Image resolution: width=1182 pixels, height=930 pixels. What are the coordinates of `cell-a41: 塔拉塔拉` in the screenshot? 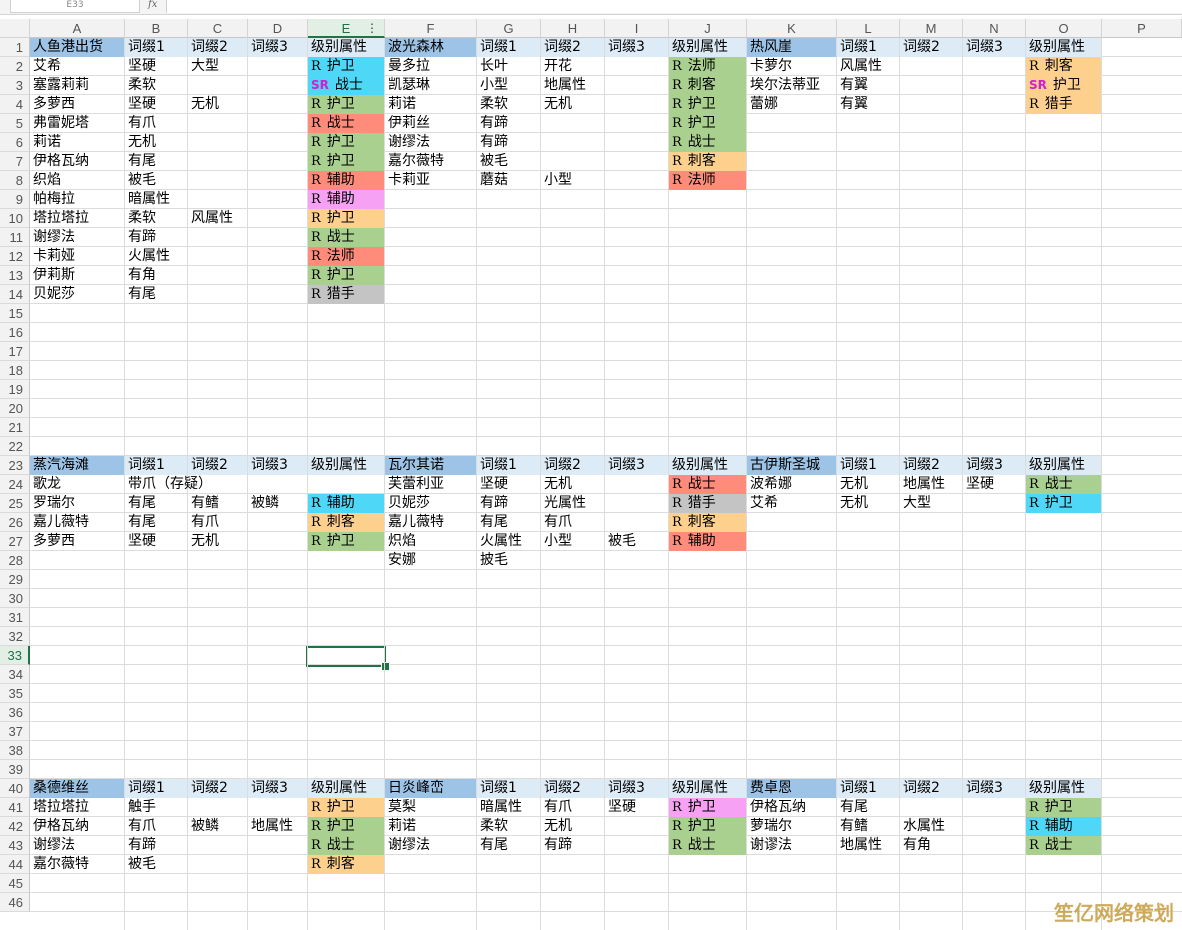 It's located at (77, 807).